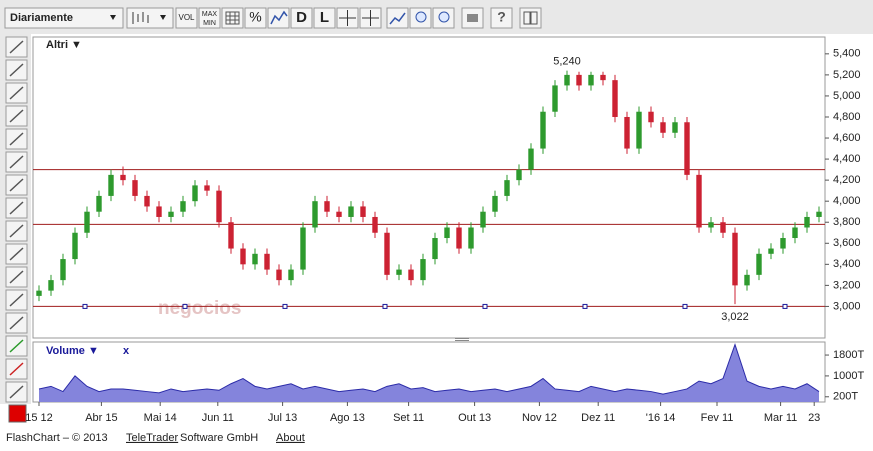 The image size is (873, 451). What do you see at coordinates (17, 413) in the screenshot?
I see `color-picker` at bounding box center [17, 413].